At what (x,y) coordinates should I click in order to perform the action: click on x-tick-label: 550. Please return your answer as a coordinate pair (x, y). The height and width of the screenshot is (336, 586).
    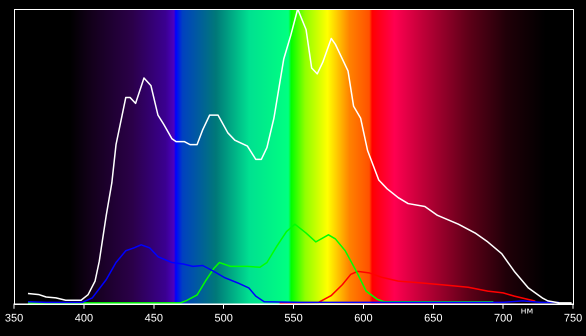
    Looking at the image, I should click on (293, 318).